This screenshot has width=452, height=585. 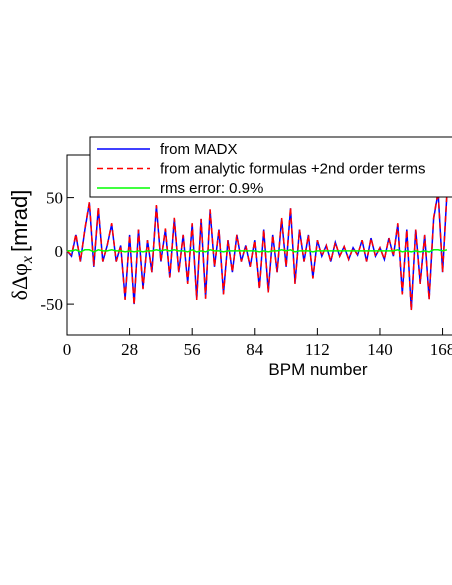 What do you see at coordinates (59, 251) in the screenshot?
I see `y-tick-label: 0` at bounding box center [59, 251].